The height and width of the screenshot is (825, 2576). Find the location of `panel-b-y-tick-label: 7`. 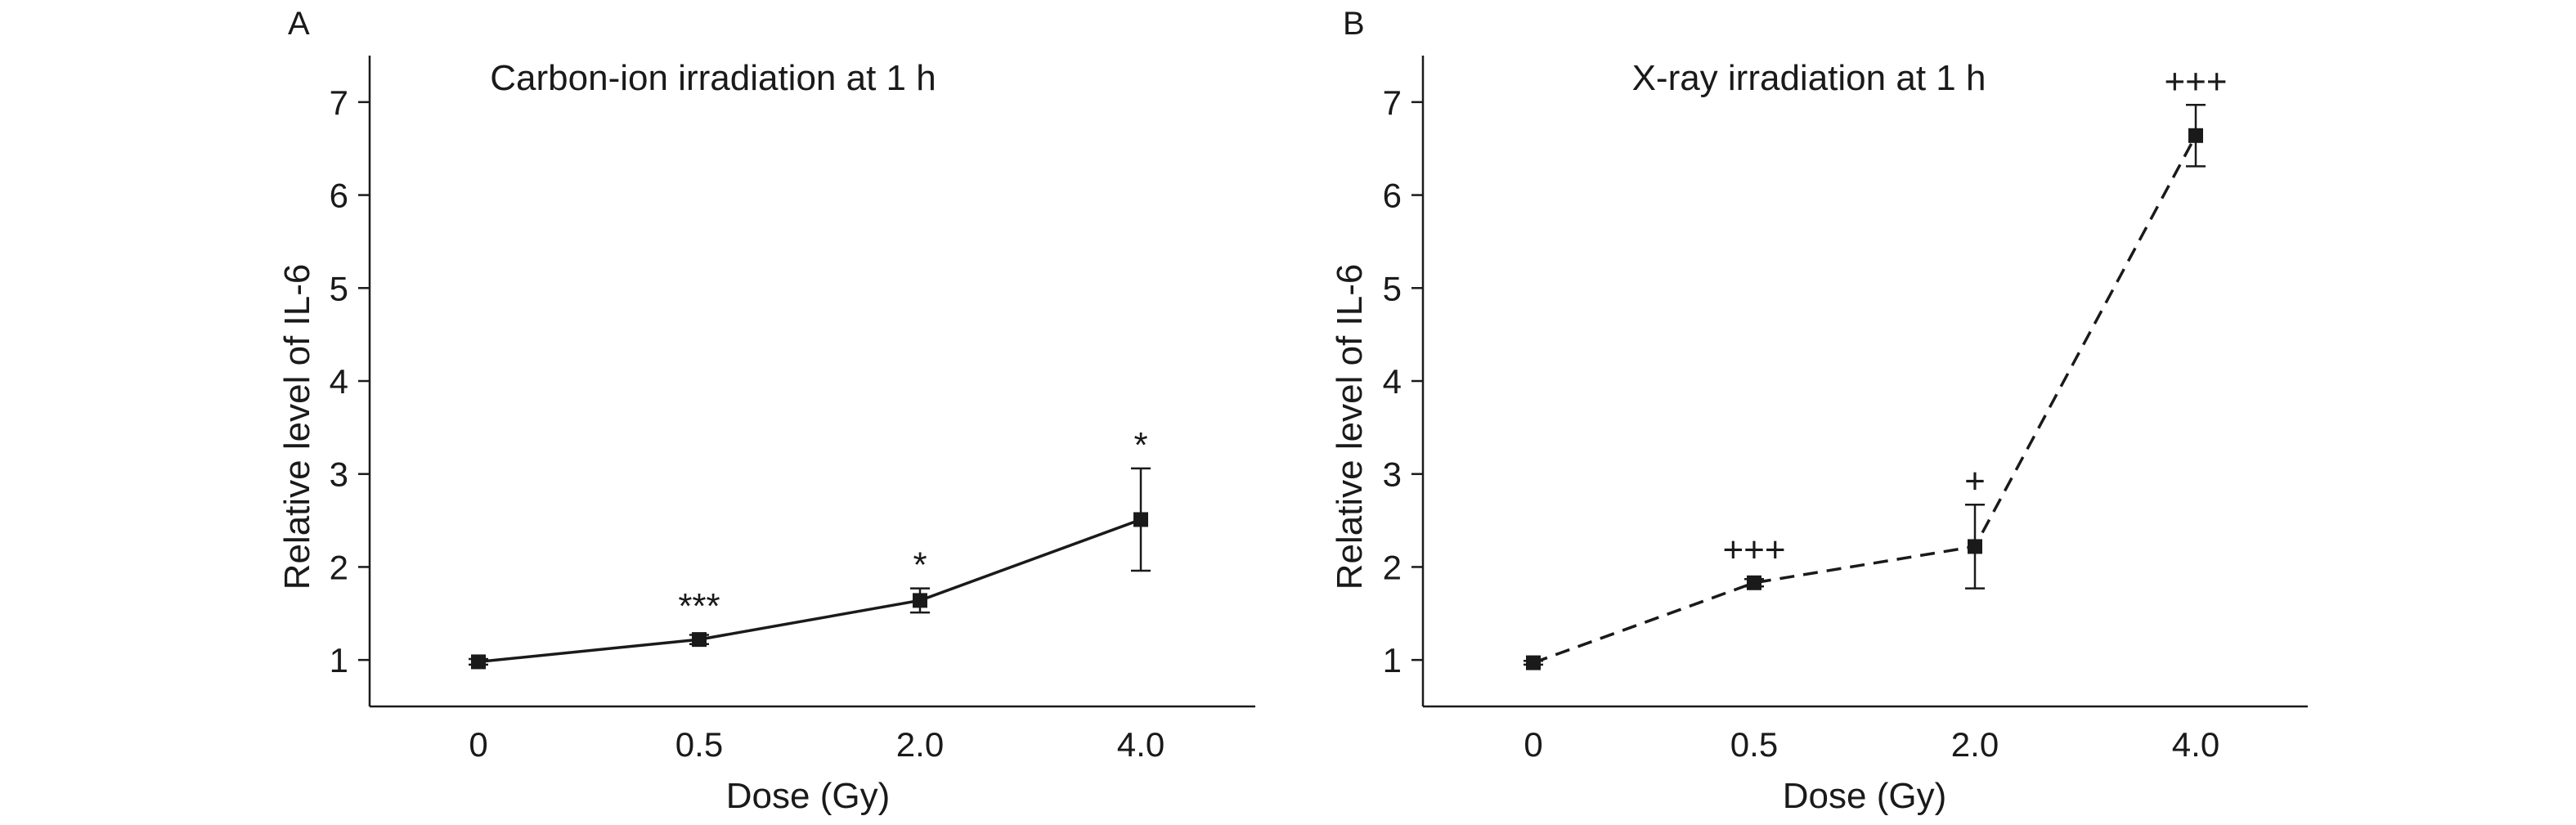

panel-b-y-tick-label: 7 is located at coordinates (1392, 102).